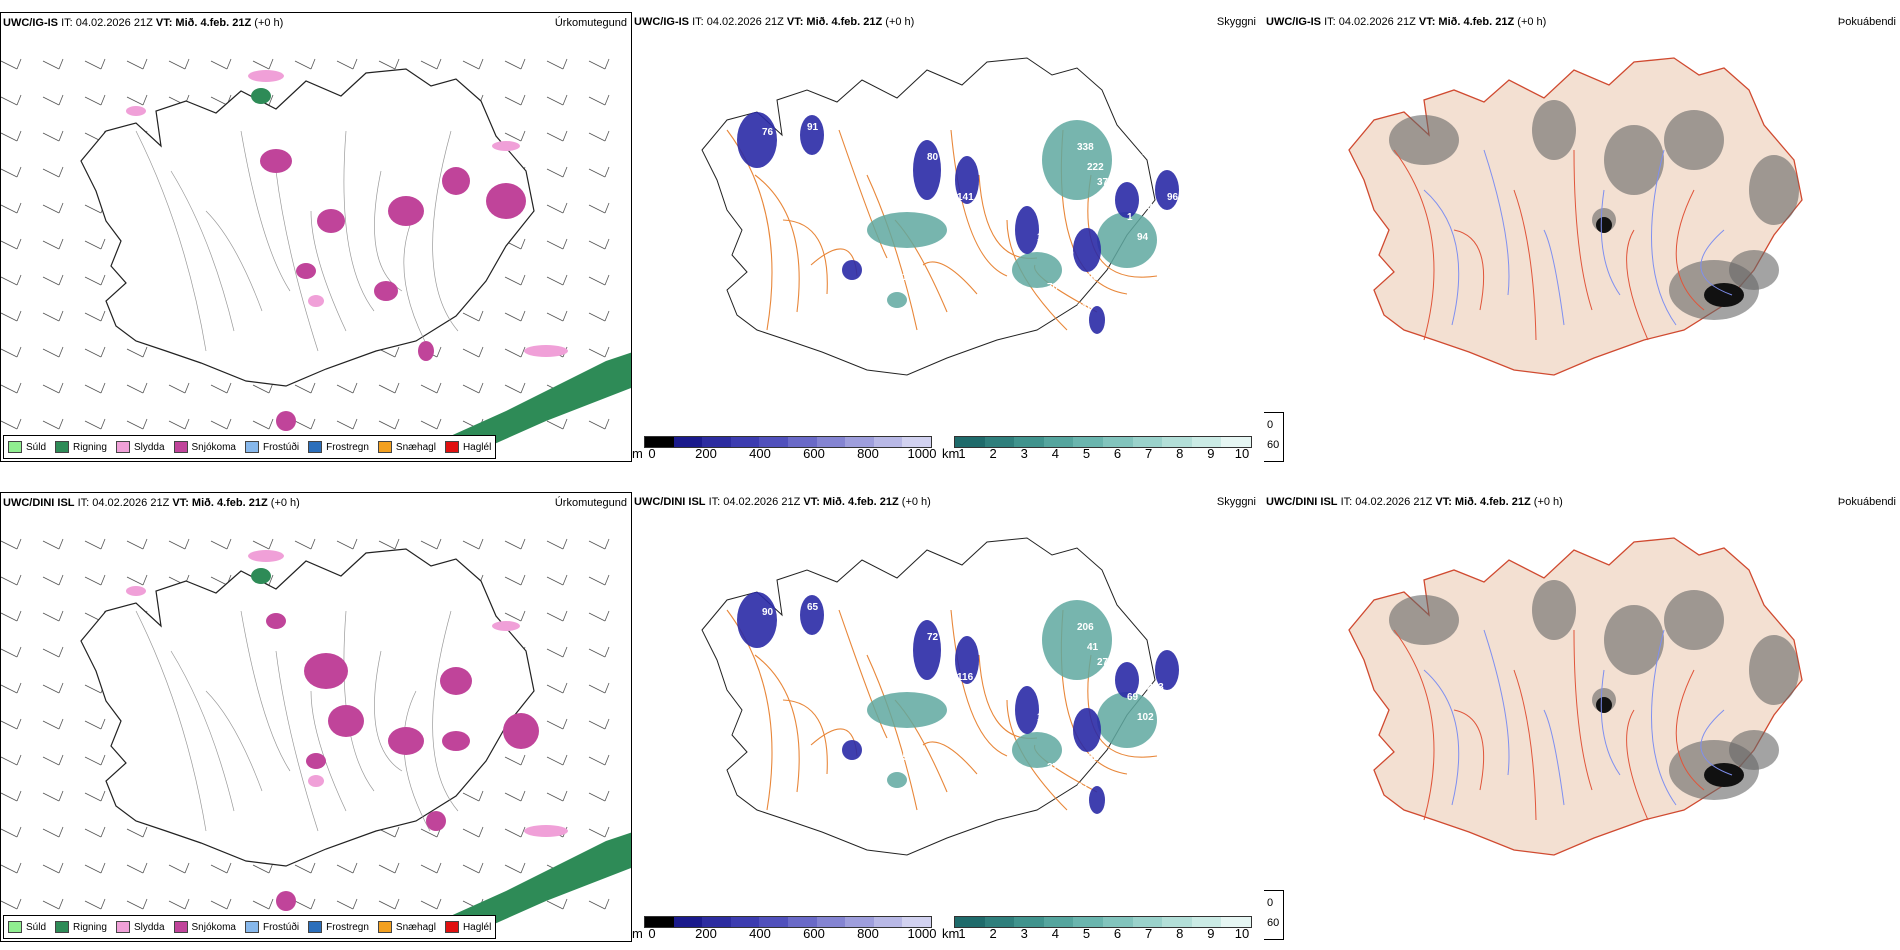 This screenshot has width=1900, height=950. Describe the element at coordinates (1063, 732) in the screenshot. I see `visibility-value-label: 71` at that location.